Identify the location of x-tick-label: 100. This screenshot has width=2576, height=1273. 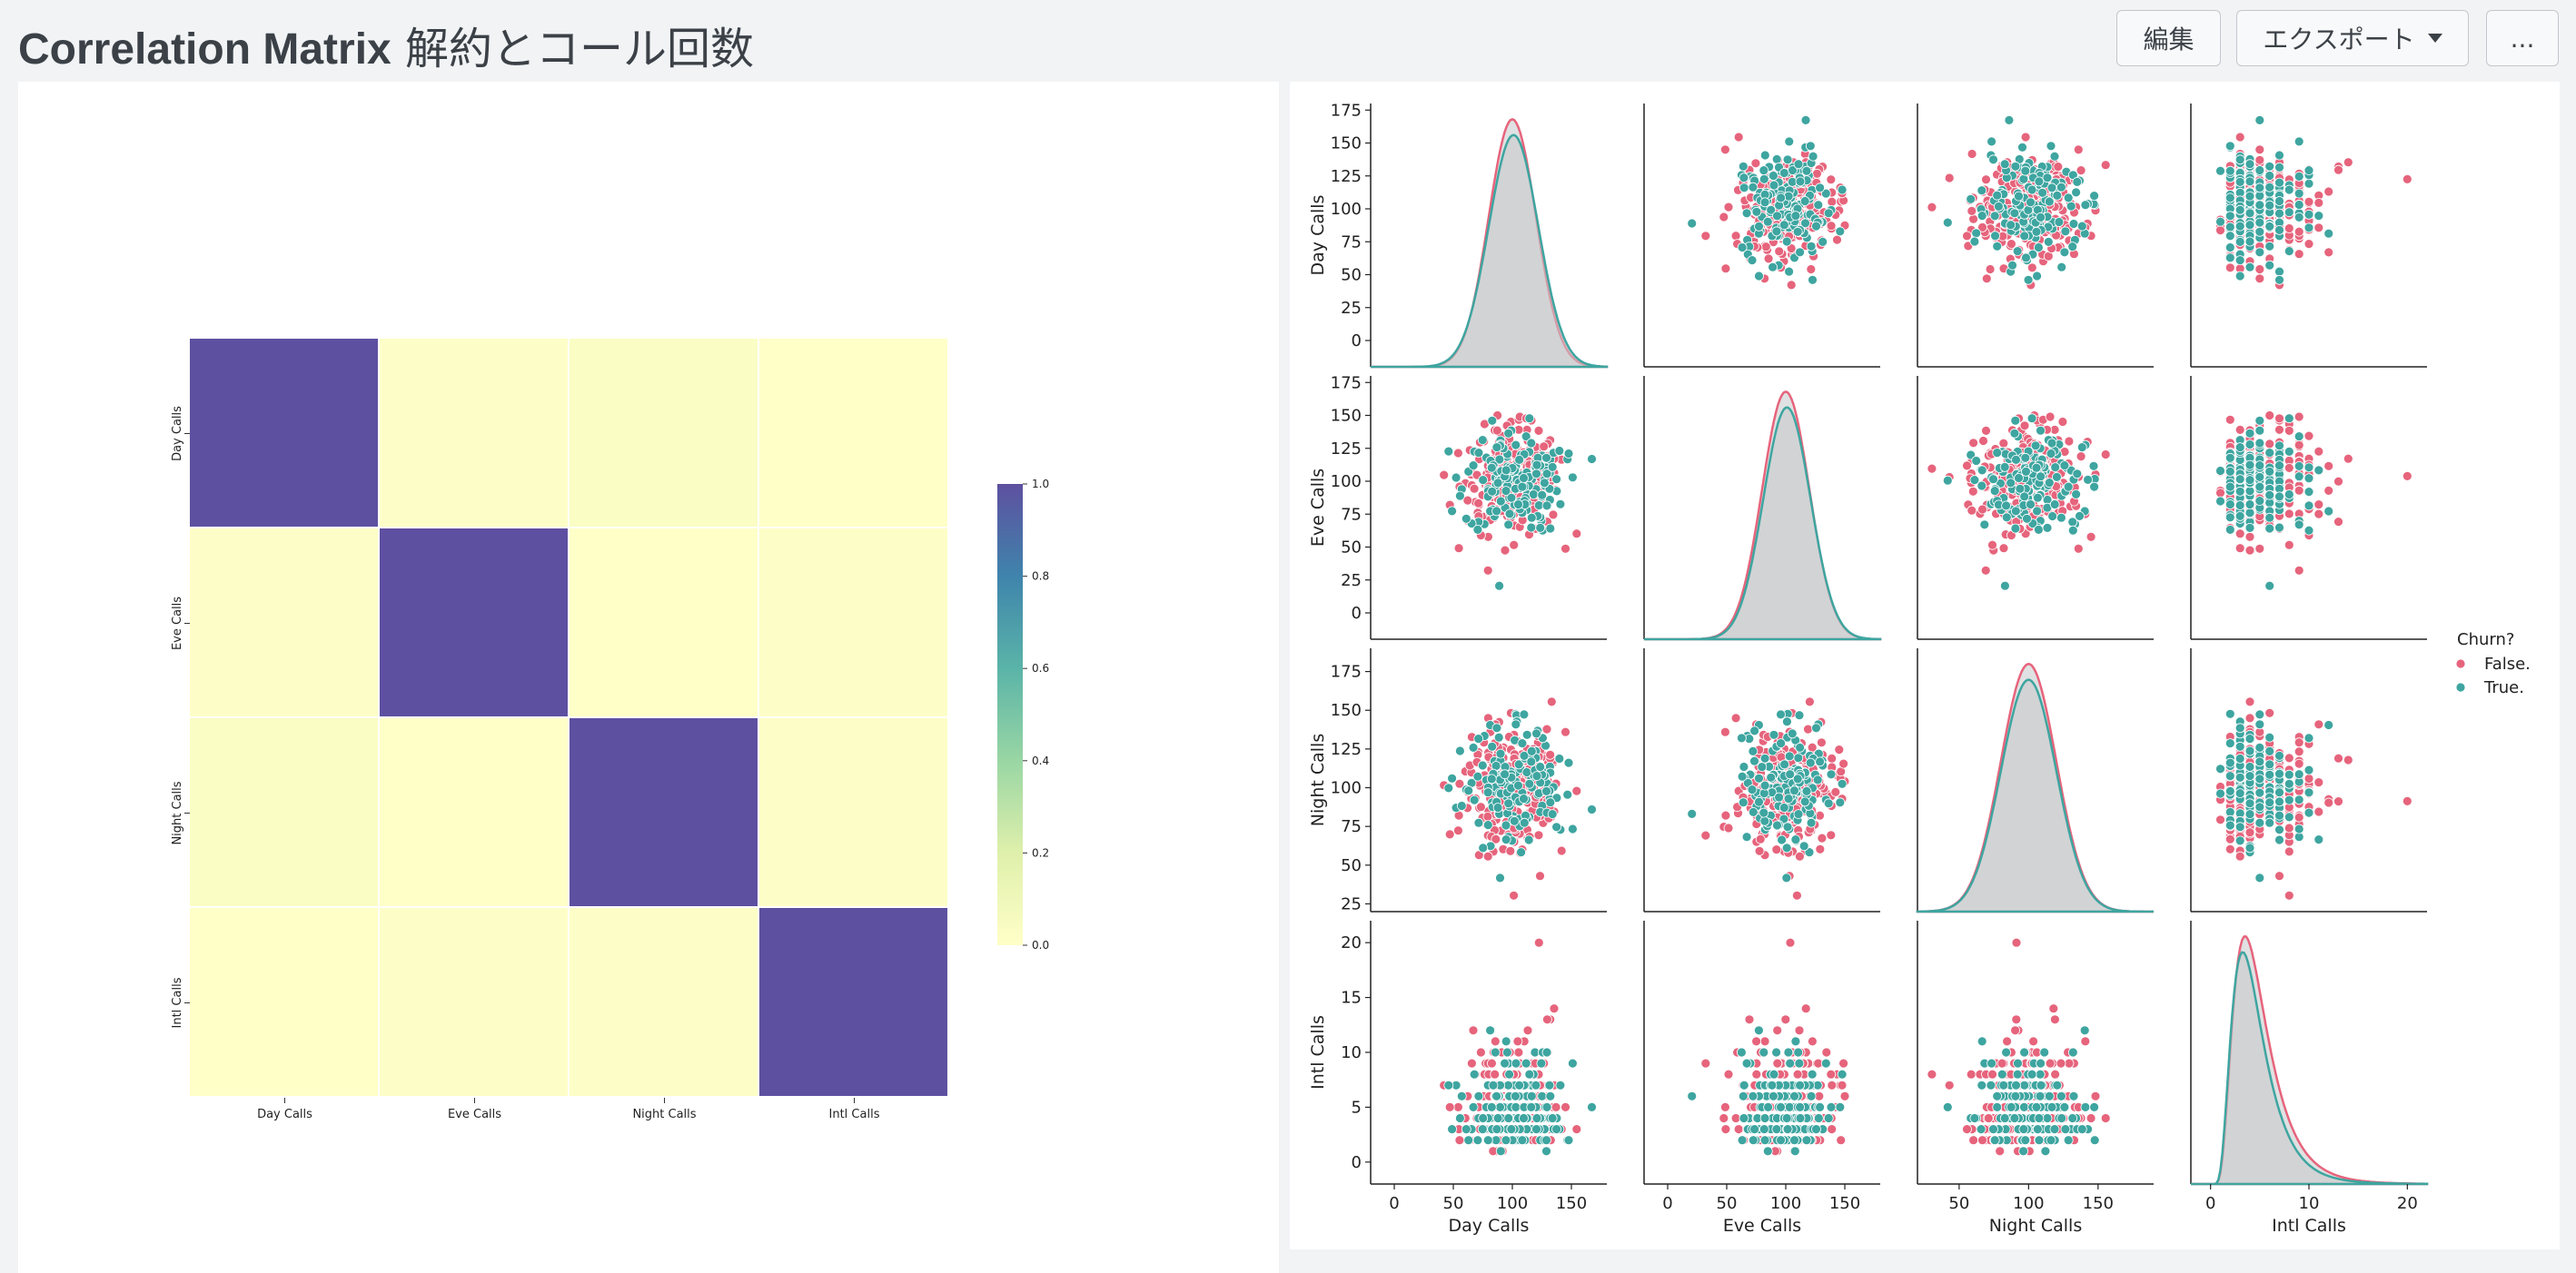
(1785, 1203).